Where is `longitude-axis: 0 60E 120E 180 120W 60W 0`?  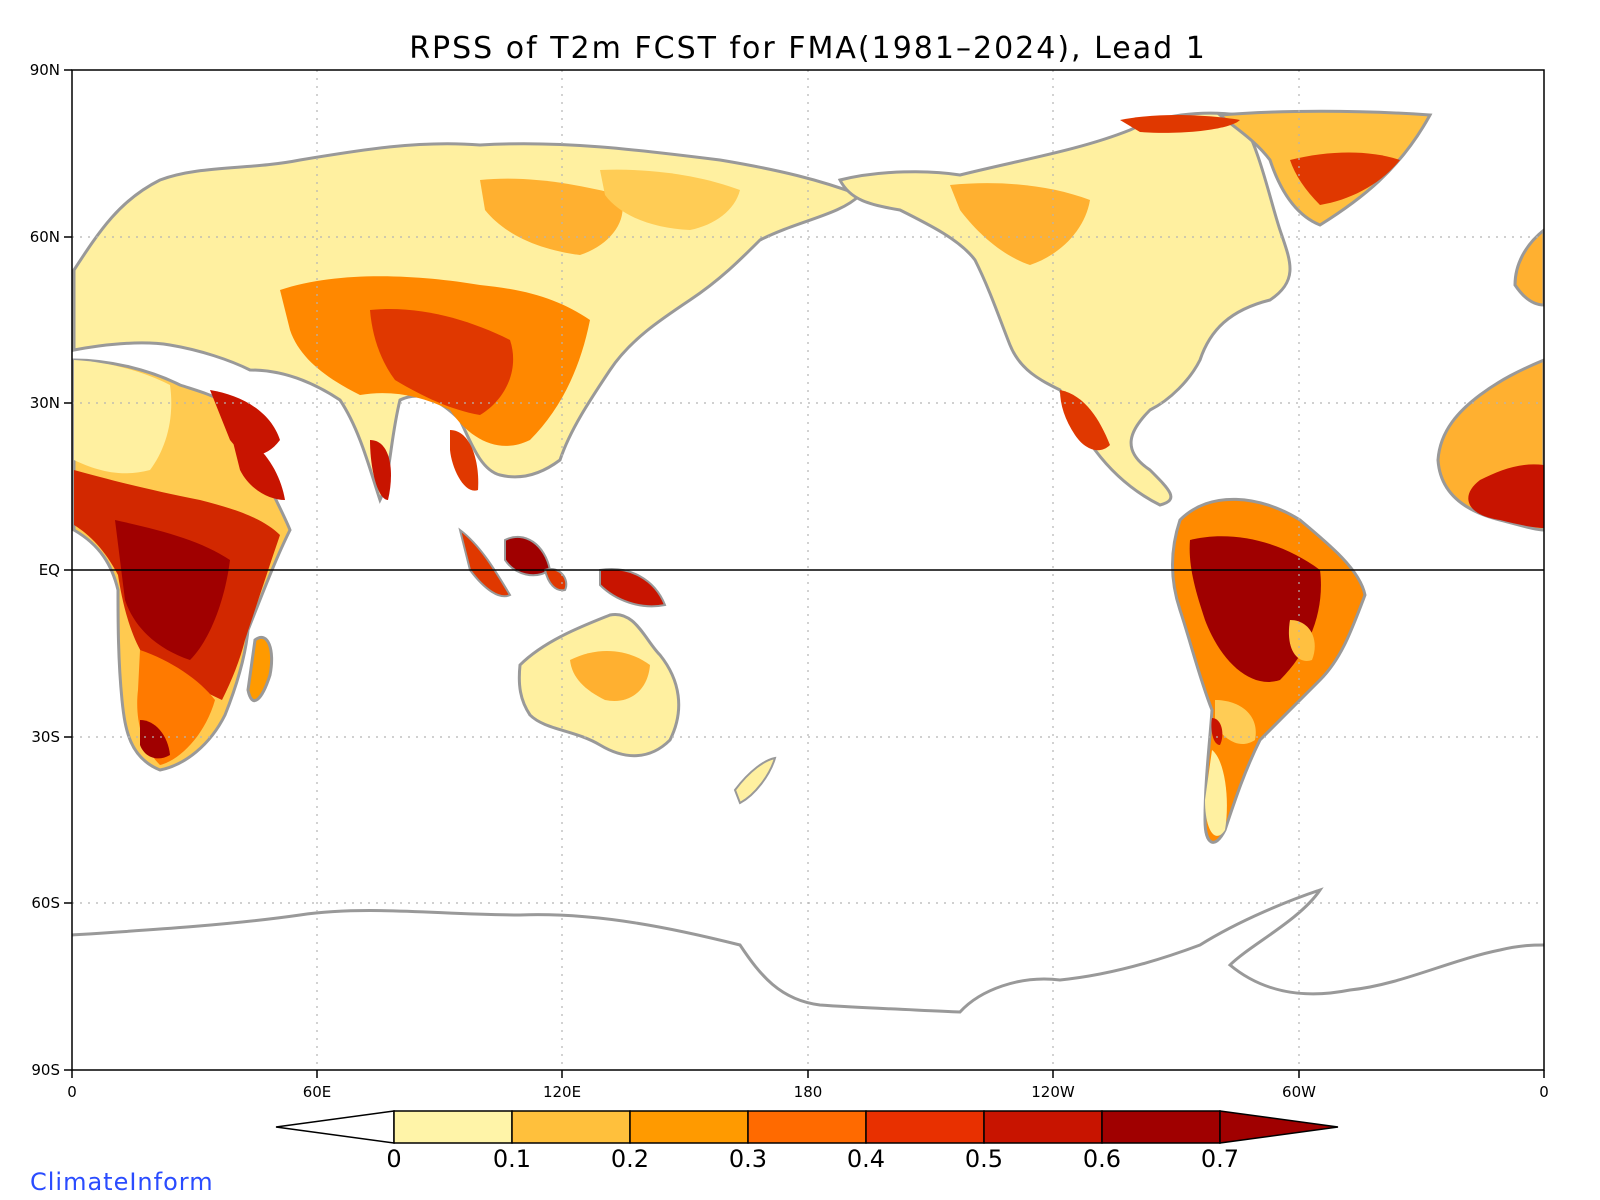 longitude-axis: 0 60E 120E 180 120W 60W 0 is located at coordinates (808, 1092).